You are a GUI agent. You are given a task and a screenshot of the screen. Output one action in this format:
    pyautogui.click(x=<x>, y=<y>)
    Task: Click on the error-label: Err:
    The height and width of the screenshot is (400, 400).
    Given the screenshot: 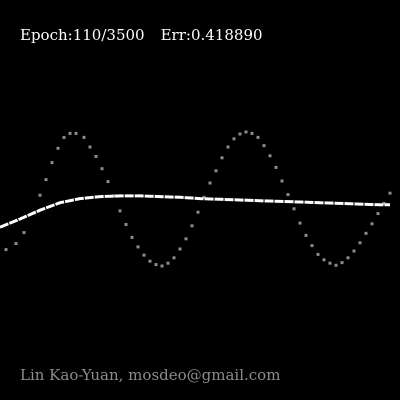 What is the action you would take?
    pyautogui.click(x=175, y=35)
    